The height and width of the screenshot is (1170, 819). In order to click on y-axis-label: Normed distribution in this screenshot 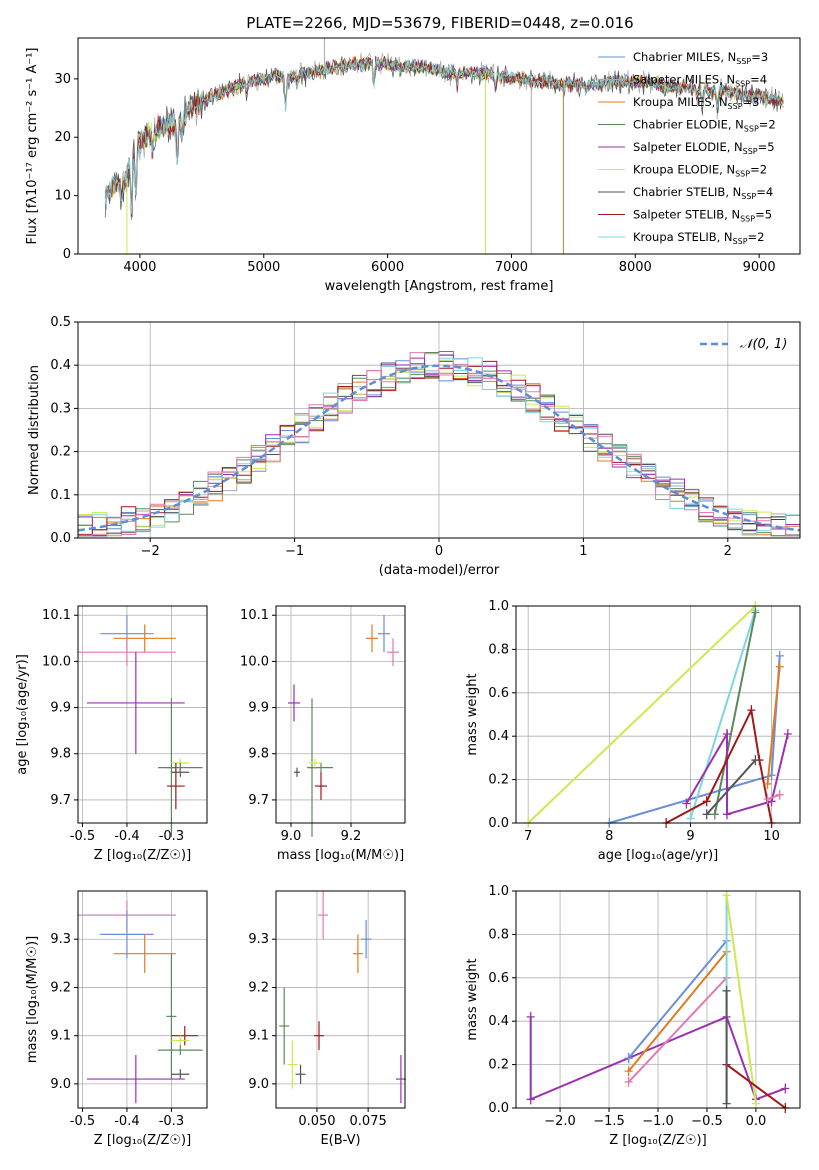, I will do `click(34, 430)`.